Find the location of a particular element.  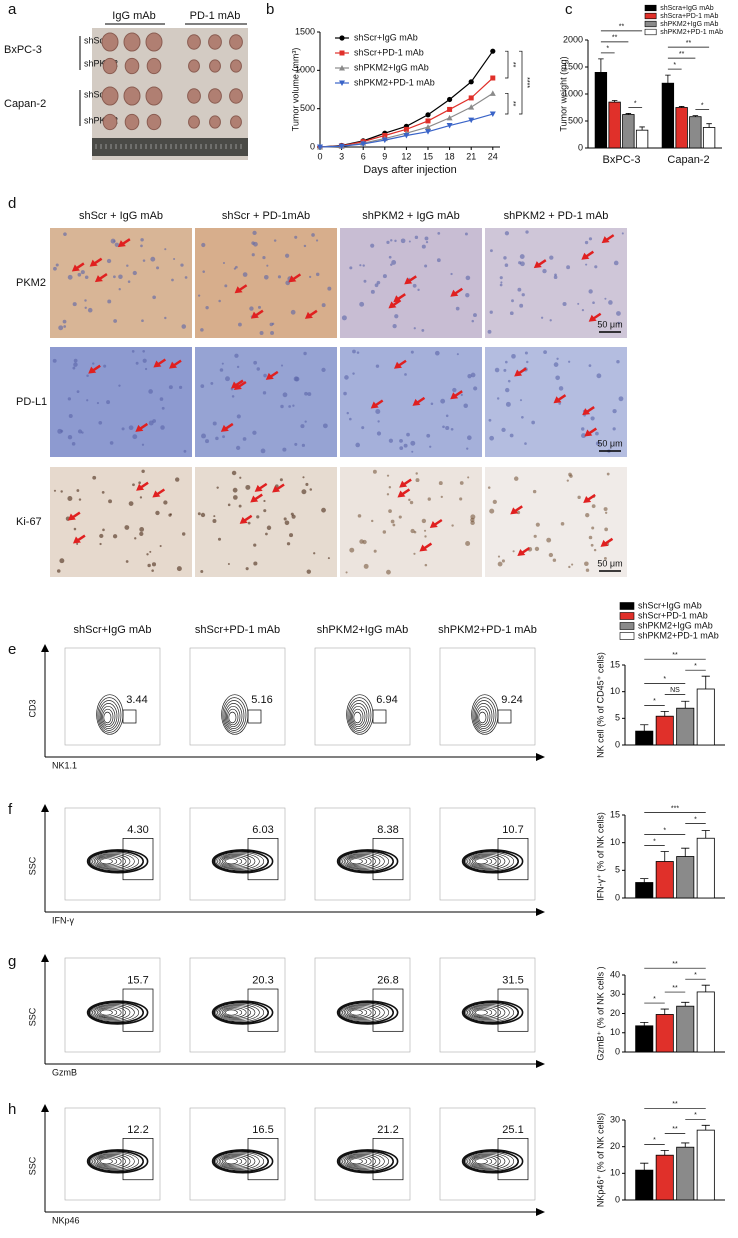

gate-value: 8.38 is located at coordinates (387, 830).